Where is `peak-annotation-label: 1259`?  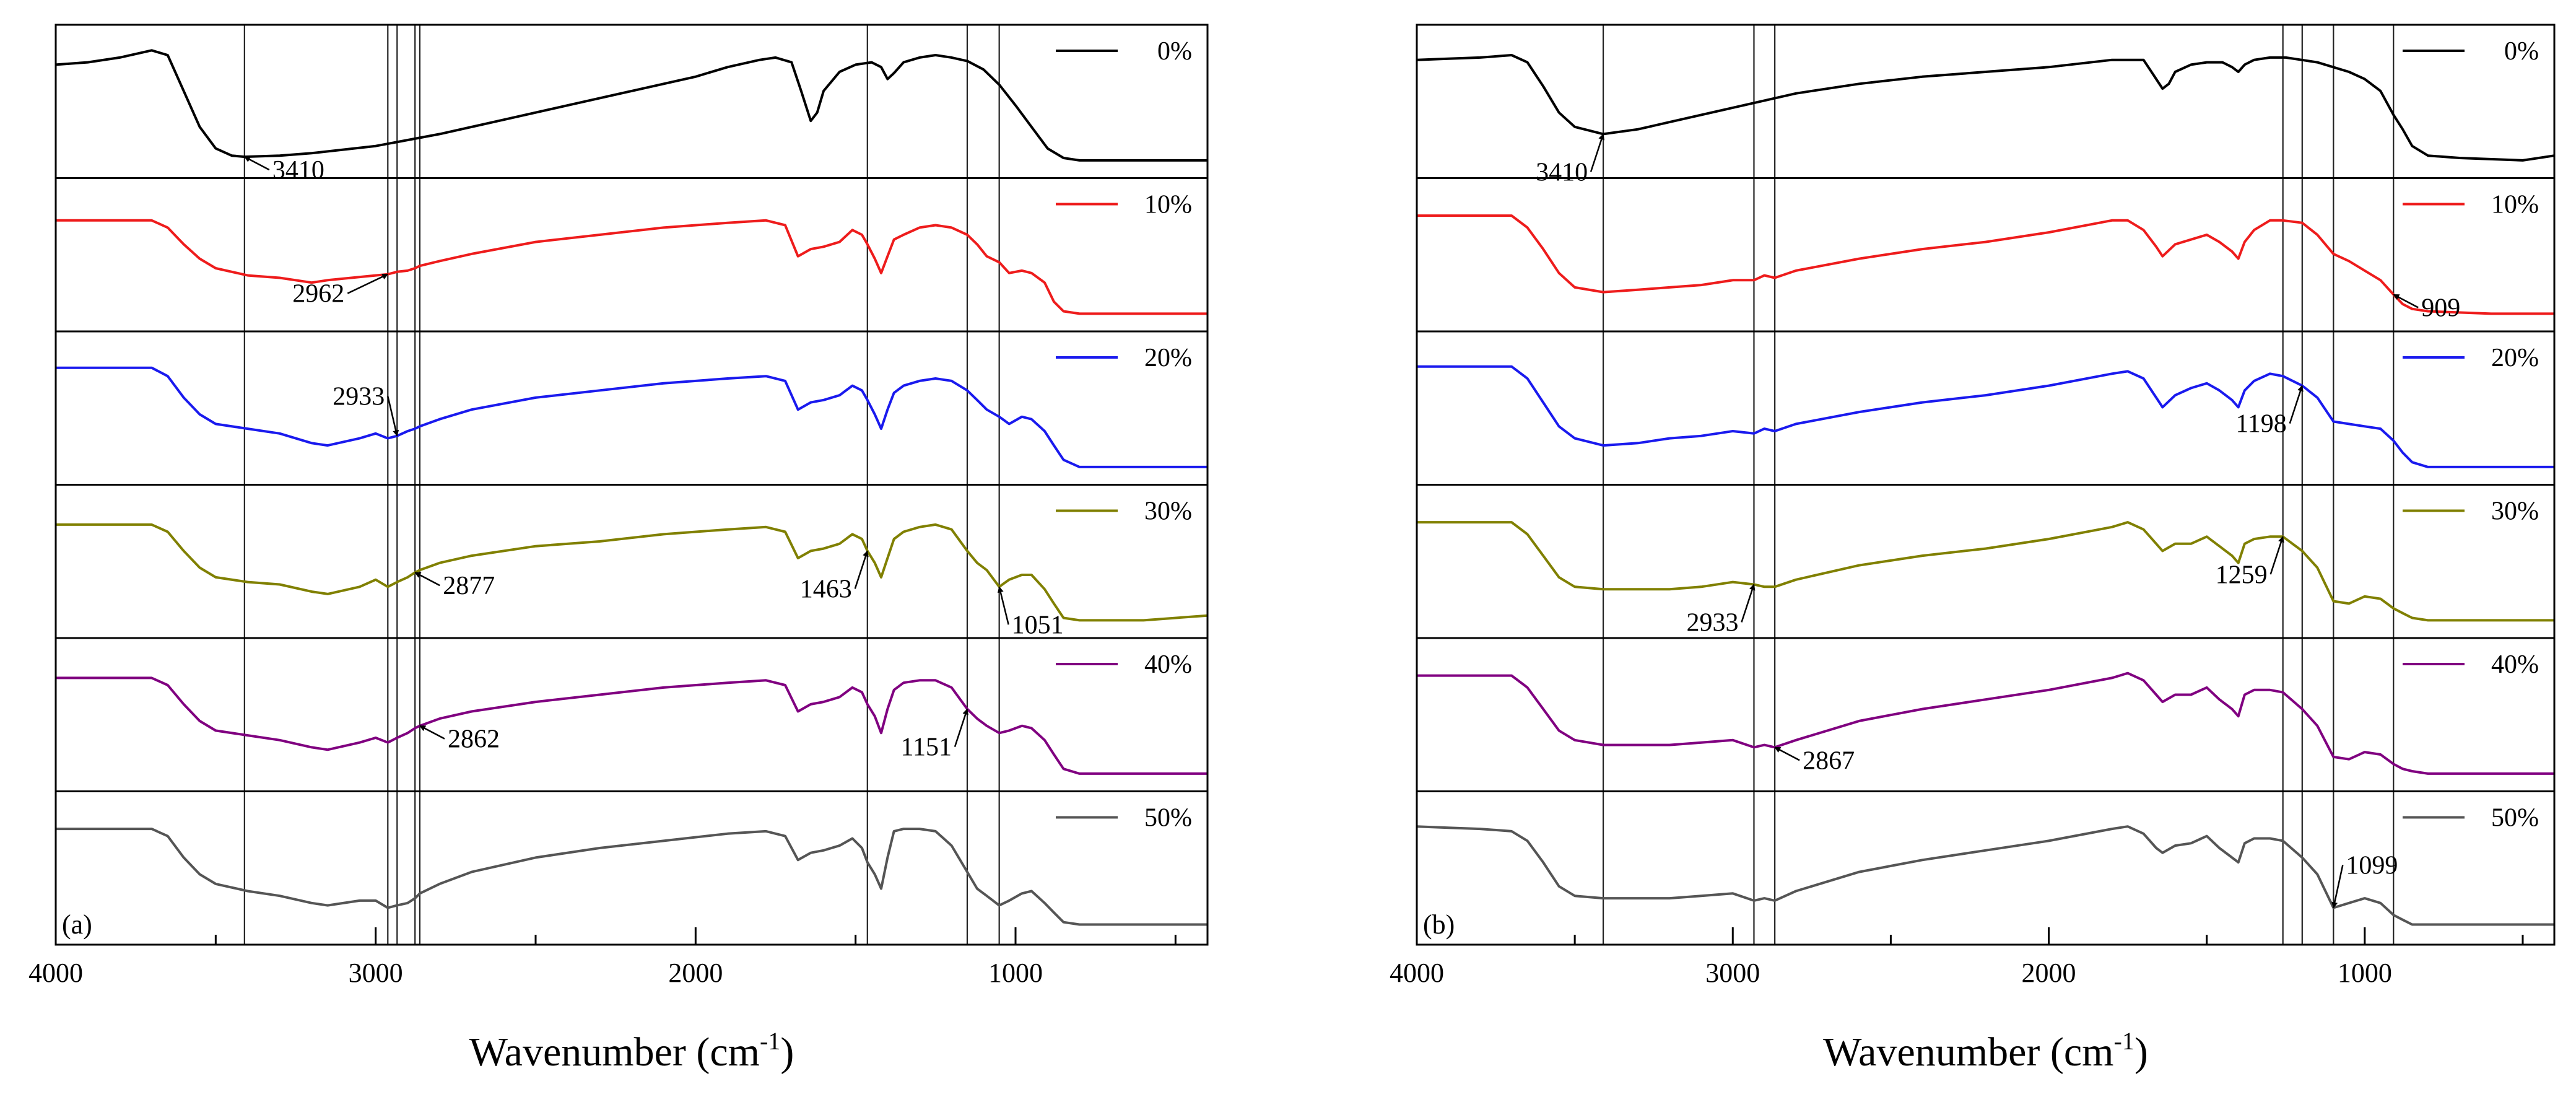
peak-annotation-label: 1259 is located at coordinates (2242, 575).